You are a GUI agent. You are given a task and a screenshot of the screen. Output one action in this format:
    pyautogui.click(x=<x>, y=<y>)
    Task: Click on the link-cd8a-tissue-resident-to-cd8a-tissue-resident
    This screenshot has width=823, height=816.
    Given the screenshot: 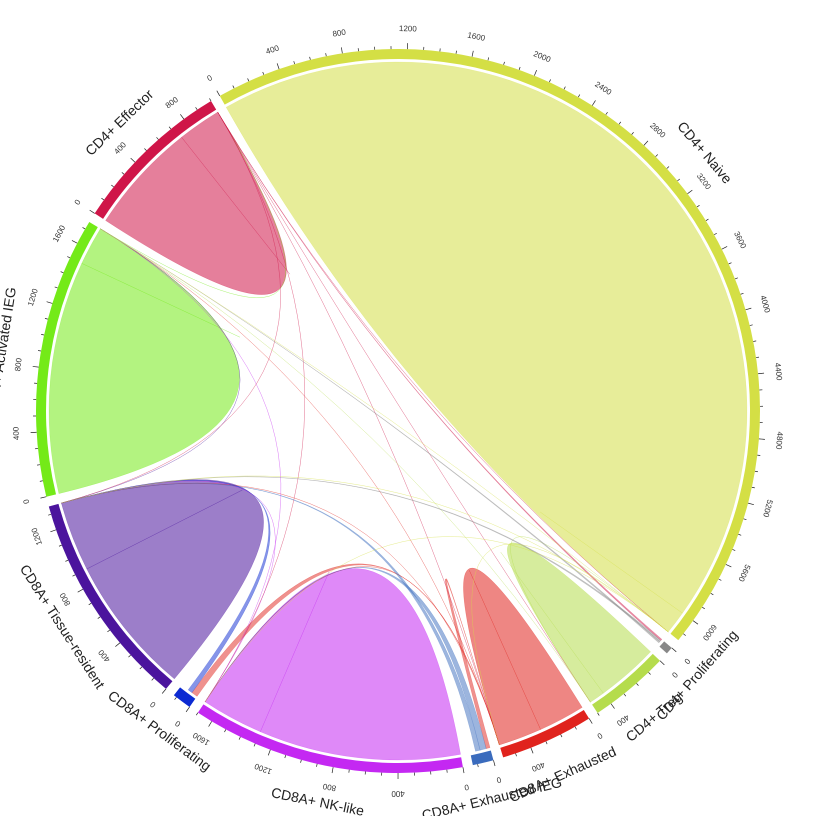 What is the action you would take?
    pyautogui.click(x=162, y=579)
    